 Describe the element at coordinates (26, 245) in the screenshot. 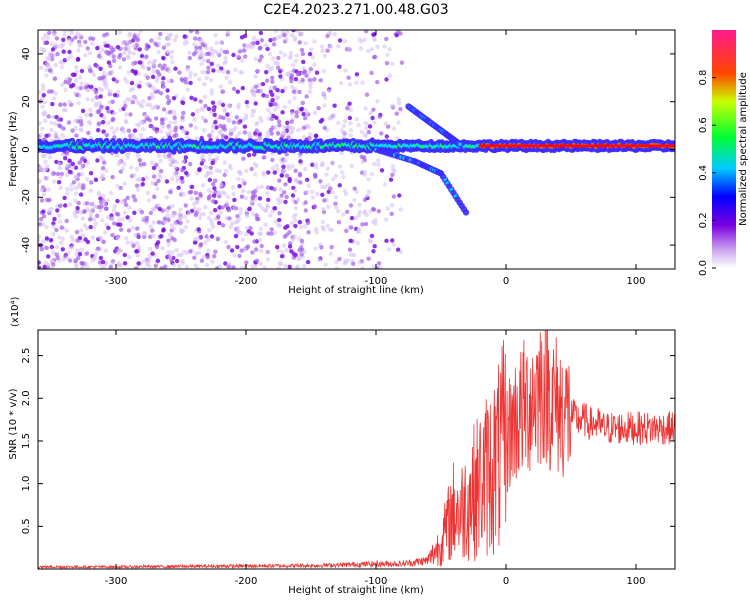

I see `y-tick-label: -40` at that location.